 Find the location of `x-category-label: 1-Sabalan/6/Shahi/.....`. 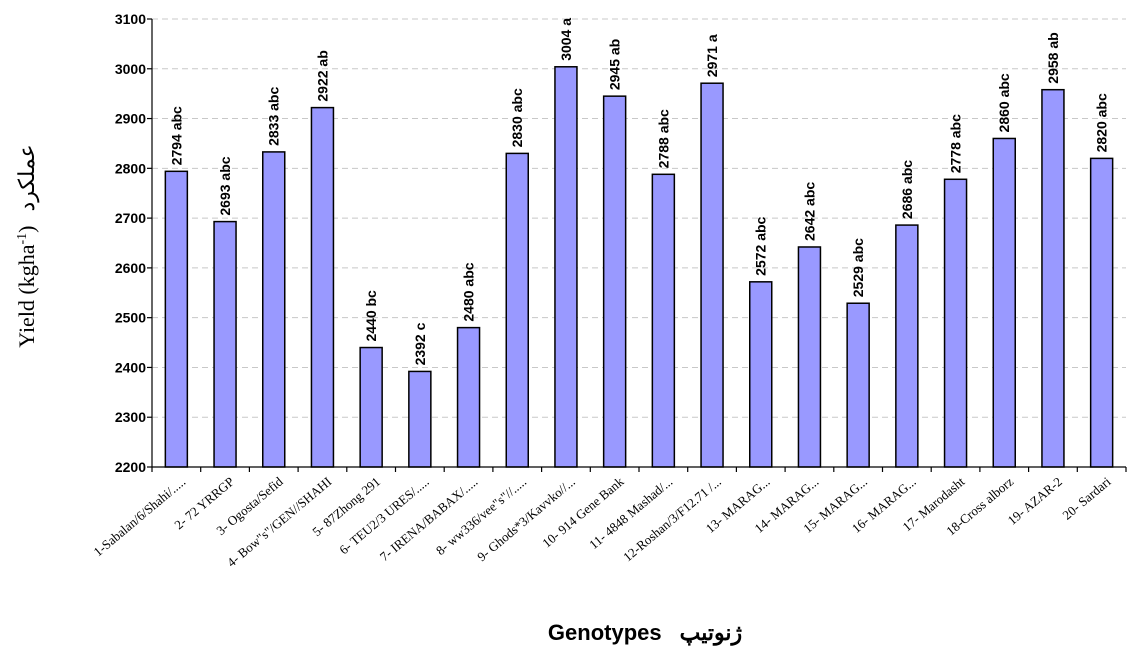

x-category-label: 1-Sabalan/6/Shahi/..... is located at coordinates (139, 517).